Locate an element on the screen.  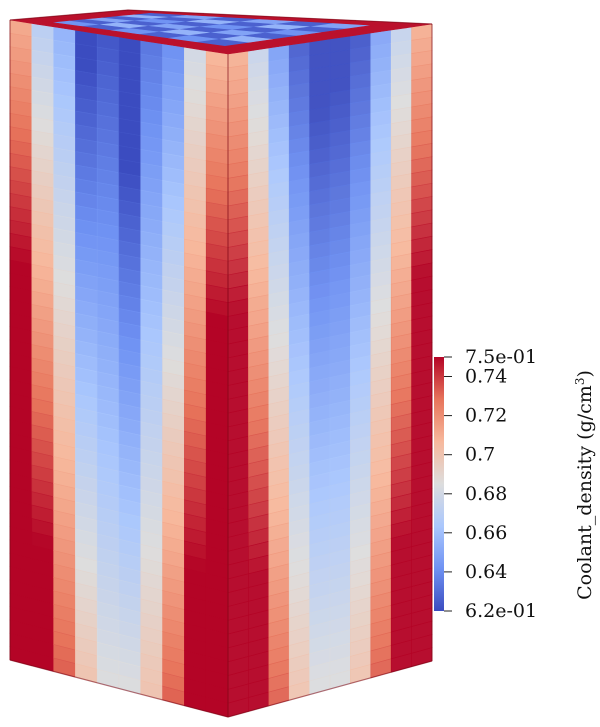
colorbar-tick-label: 0.64 is located at coordinates (486, 572).